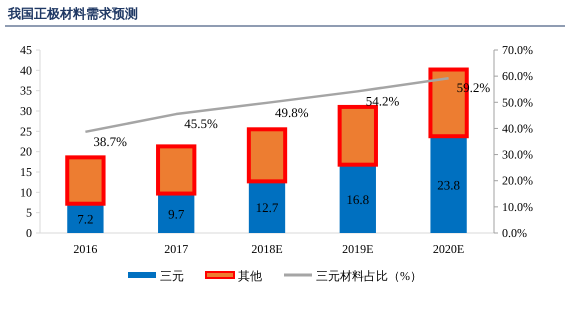  I want to click on legend-label: 三元, so click(172, 276).